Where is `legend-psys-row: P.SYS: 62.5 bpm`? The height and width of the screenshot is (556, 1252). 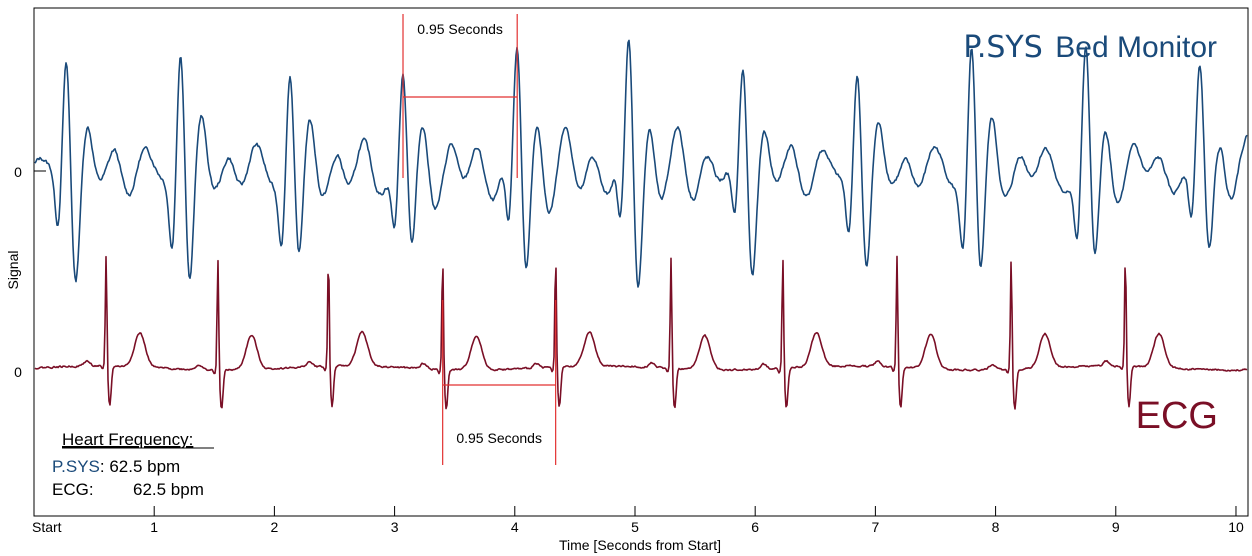
legend-psys-row: P.SYS: 62.5 bpm is located at coordinates (116, 466).